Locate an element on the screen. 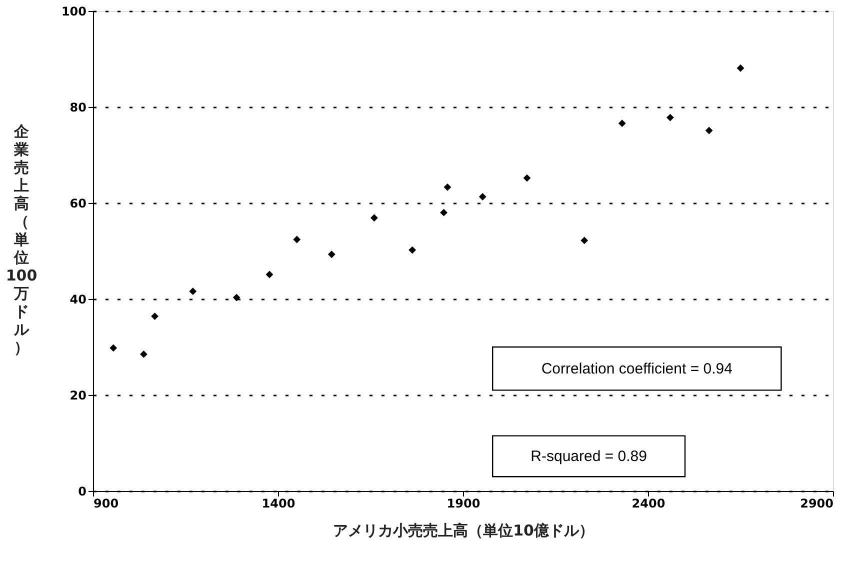 The image size is (853, 564). annotation: R-squared = 0.89 is located at coordinates (588, 457).